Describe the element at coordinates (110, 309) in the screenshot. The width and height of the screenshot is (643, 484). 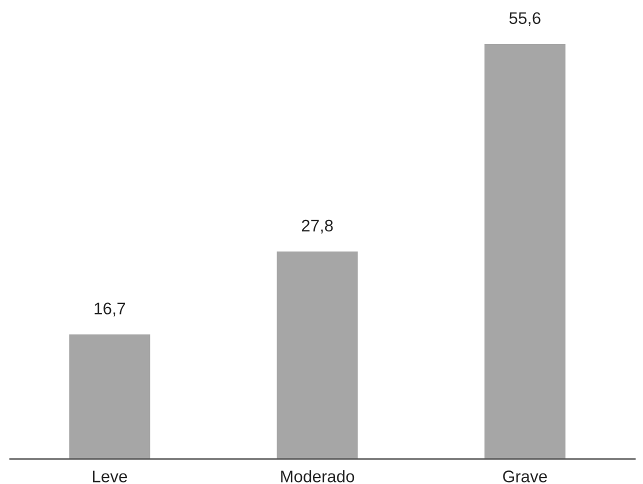
I see `data-label: 16,7` at that location.